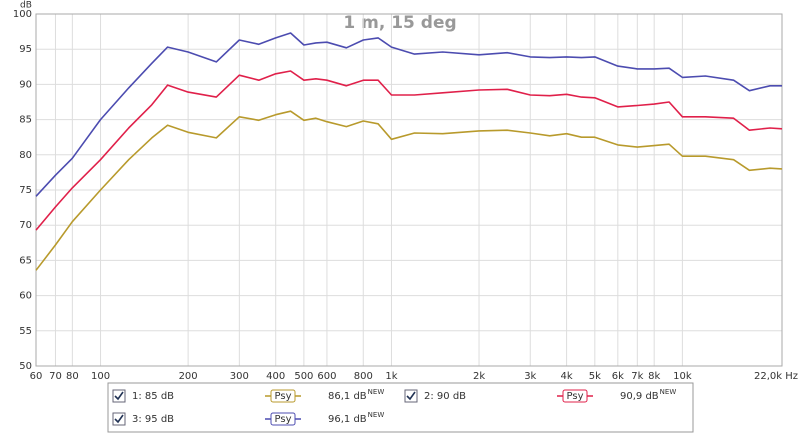 This screenshot has width=800, height=438. I want to click on y-tick-label: 95, so click(25, 49).